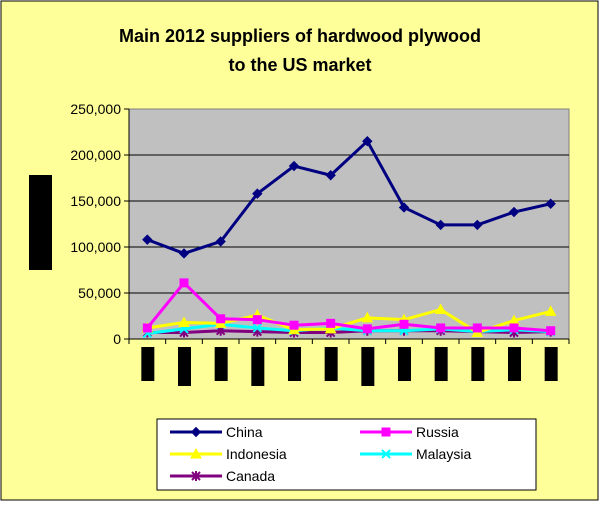  What do you see at coordinates (95, 247) in the screenshot?
I see `y-tick-label: 100,000` at bounding box center [95, 247].